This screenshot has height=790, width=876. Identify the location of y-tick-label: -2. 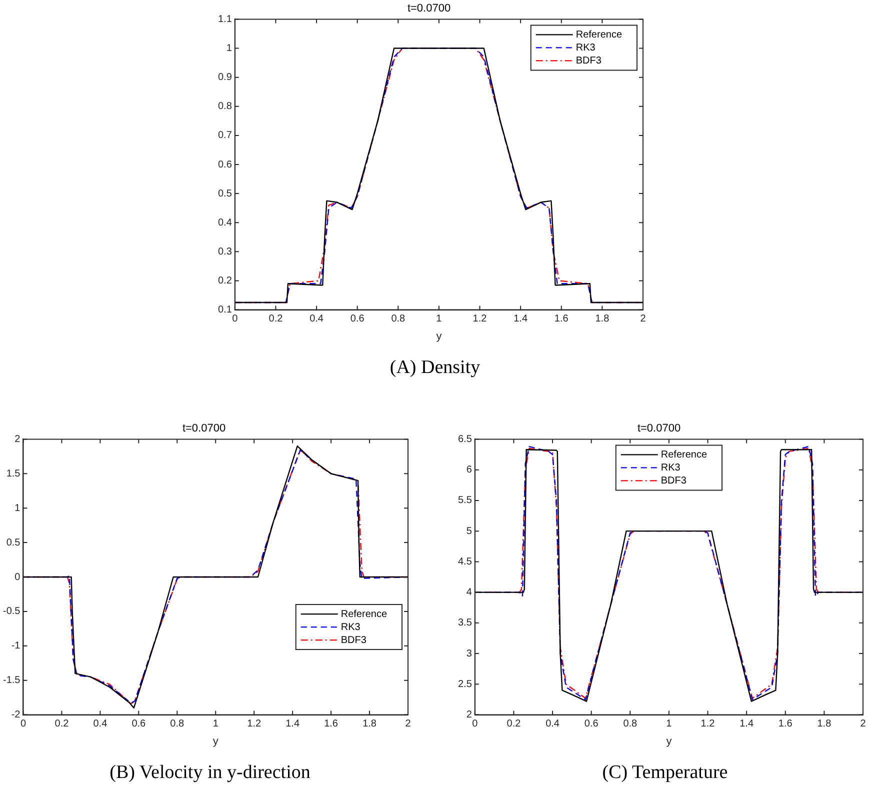
(16, 715).